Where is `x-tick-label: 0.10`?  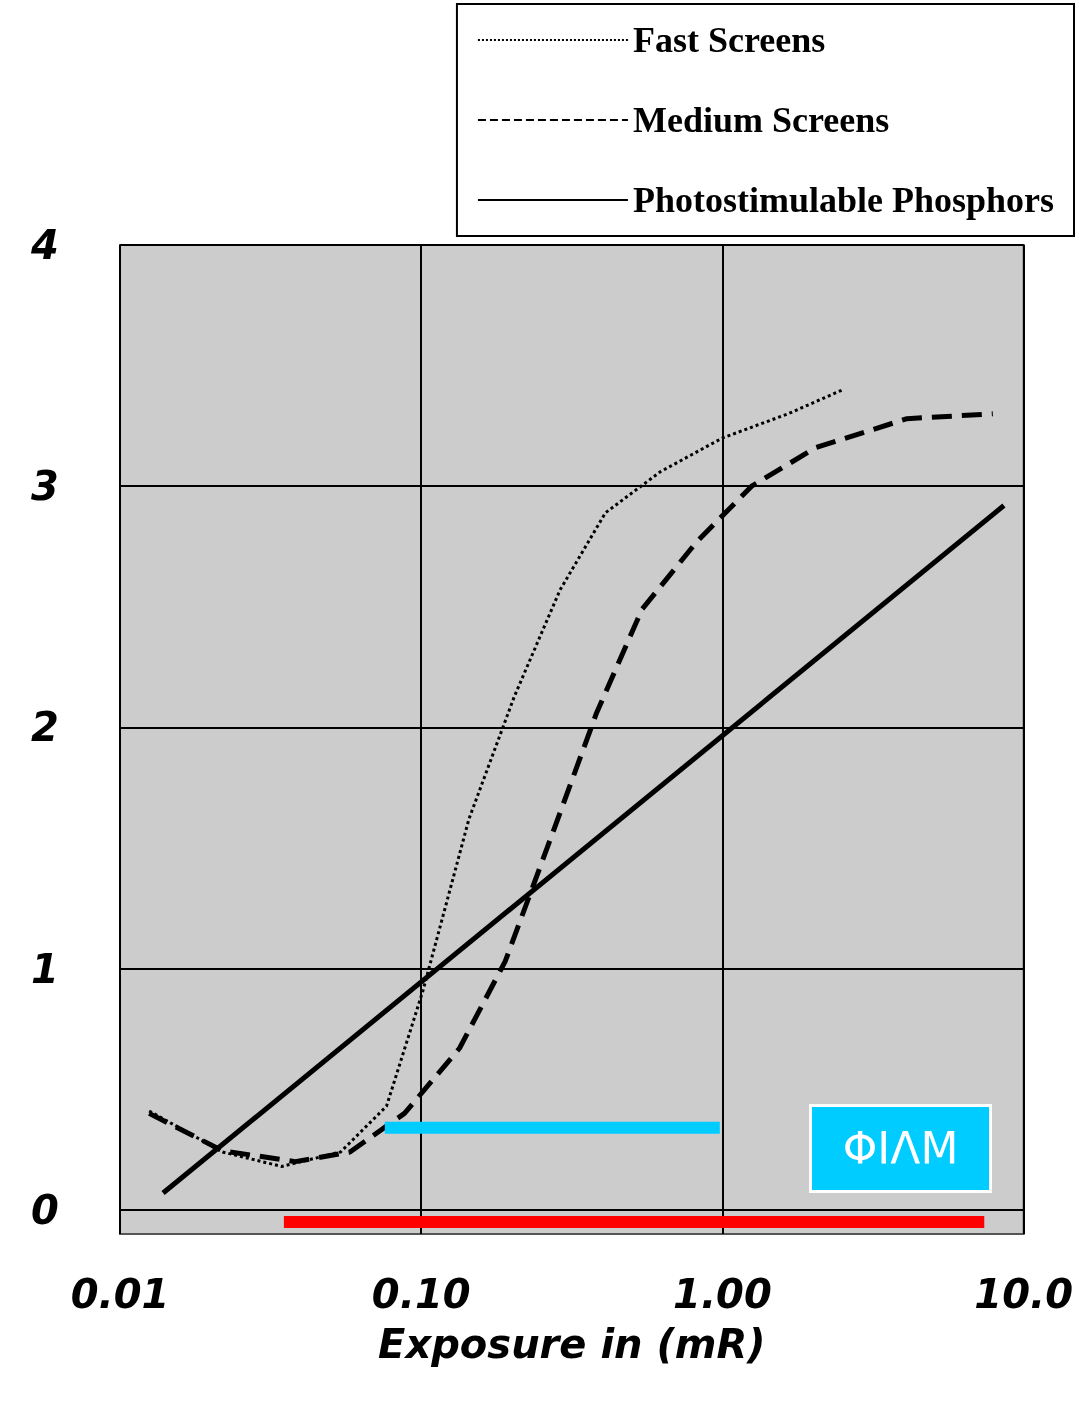
x-tick-label: 0.10 is located at coordinates (421, 1294).